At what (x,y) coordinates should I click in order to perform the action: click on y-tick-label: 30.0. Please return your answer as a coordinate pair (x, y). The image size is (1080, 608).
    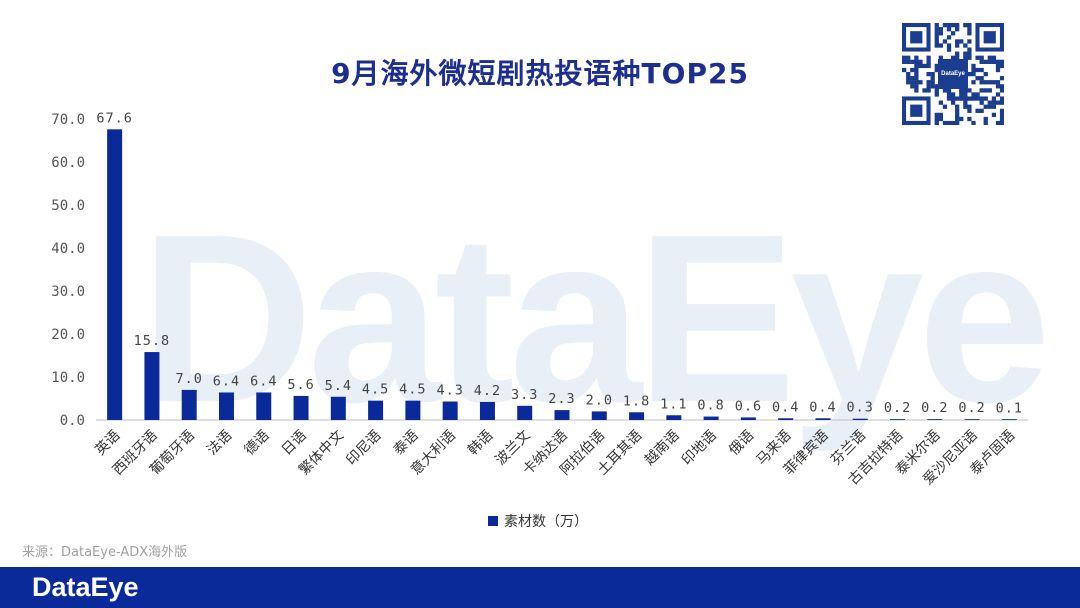
    Looking at the image, I should click on (68, 292).